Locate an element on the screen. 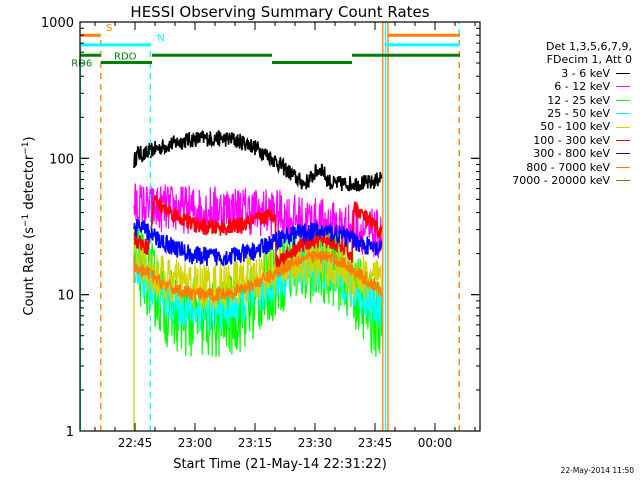 Image resolution: width=640 pixels, height=480 pixels. legend-entry: 6 - 12 keV is located at coordinates (559, 86).